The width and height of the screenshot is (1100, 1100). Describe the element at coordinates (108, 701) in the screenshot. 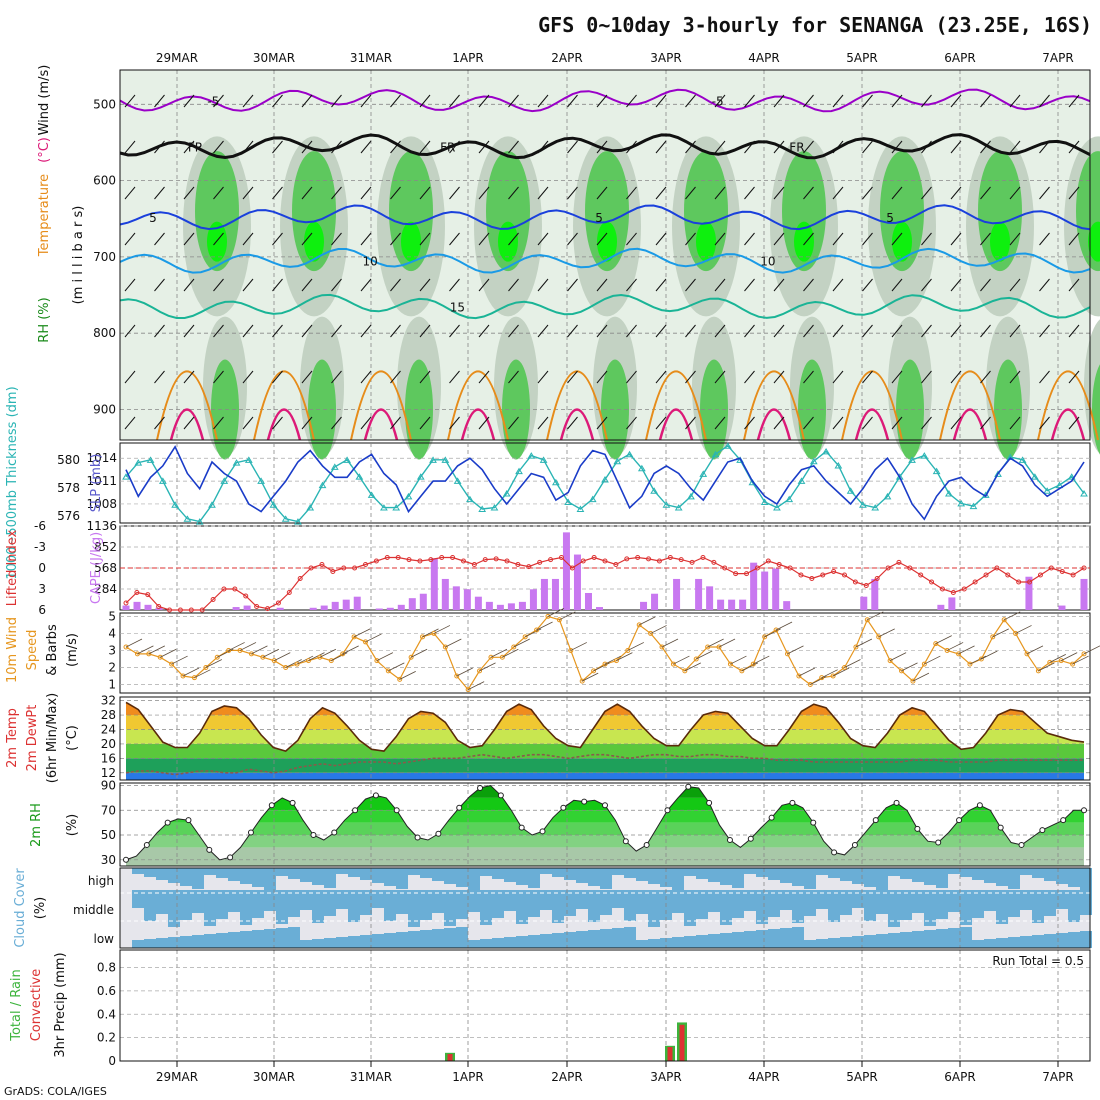

I see `temp-tick-label: 32` at that location.